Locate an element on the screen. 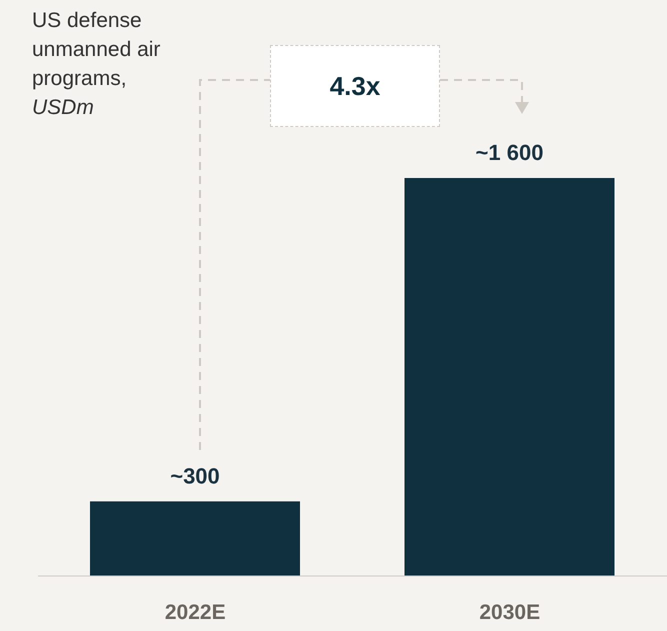 Image resolution: width=667 pixels, height=631 pixels. data-label: ~300 is located at coordinates (195, 475).